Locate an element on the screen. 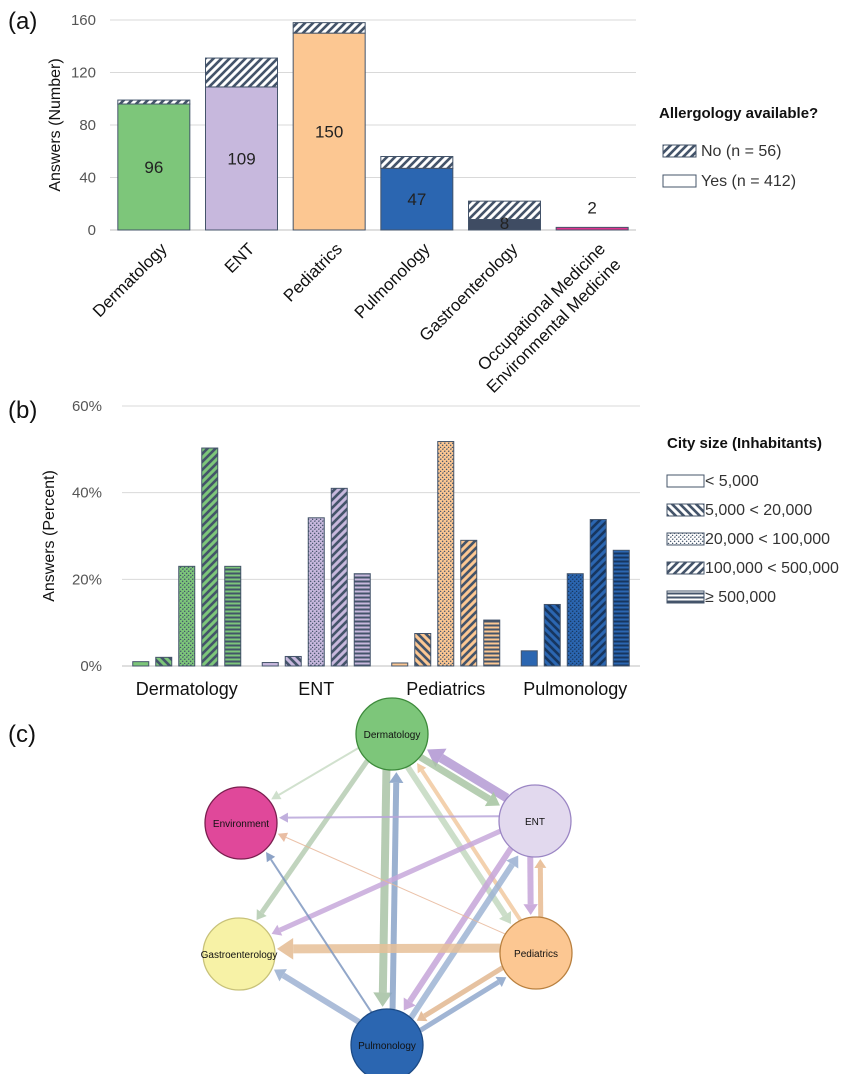  edge-arrowhead-dermatology-to-ent is located at coordinates (492, 799).